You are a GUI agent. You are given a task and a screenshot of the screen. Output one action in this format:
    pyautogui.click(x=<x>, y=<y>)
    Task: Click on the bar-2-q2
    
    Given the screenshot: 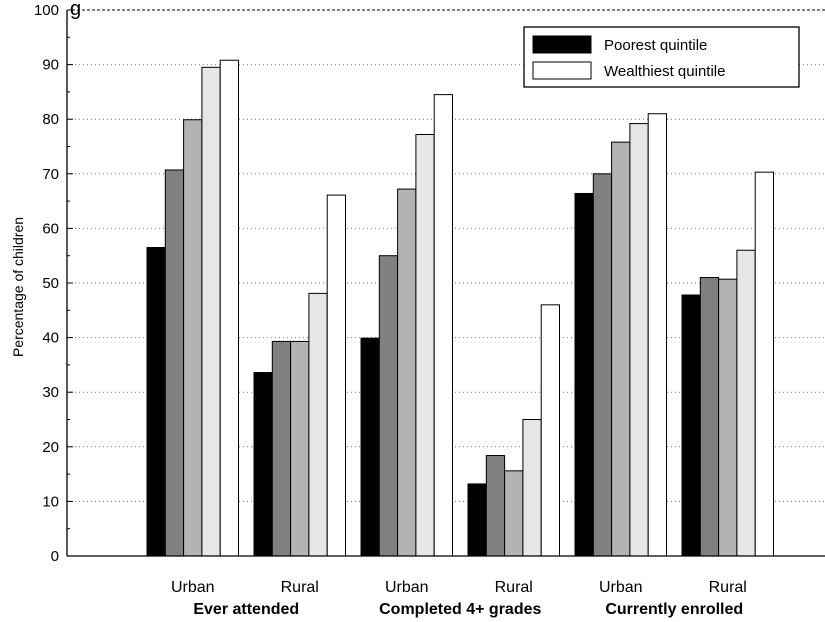 What is the action you would take?
    pyautogui.click(x=281, y=448)
    